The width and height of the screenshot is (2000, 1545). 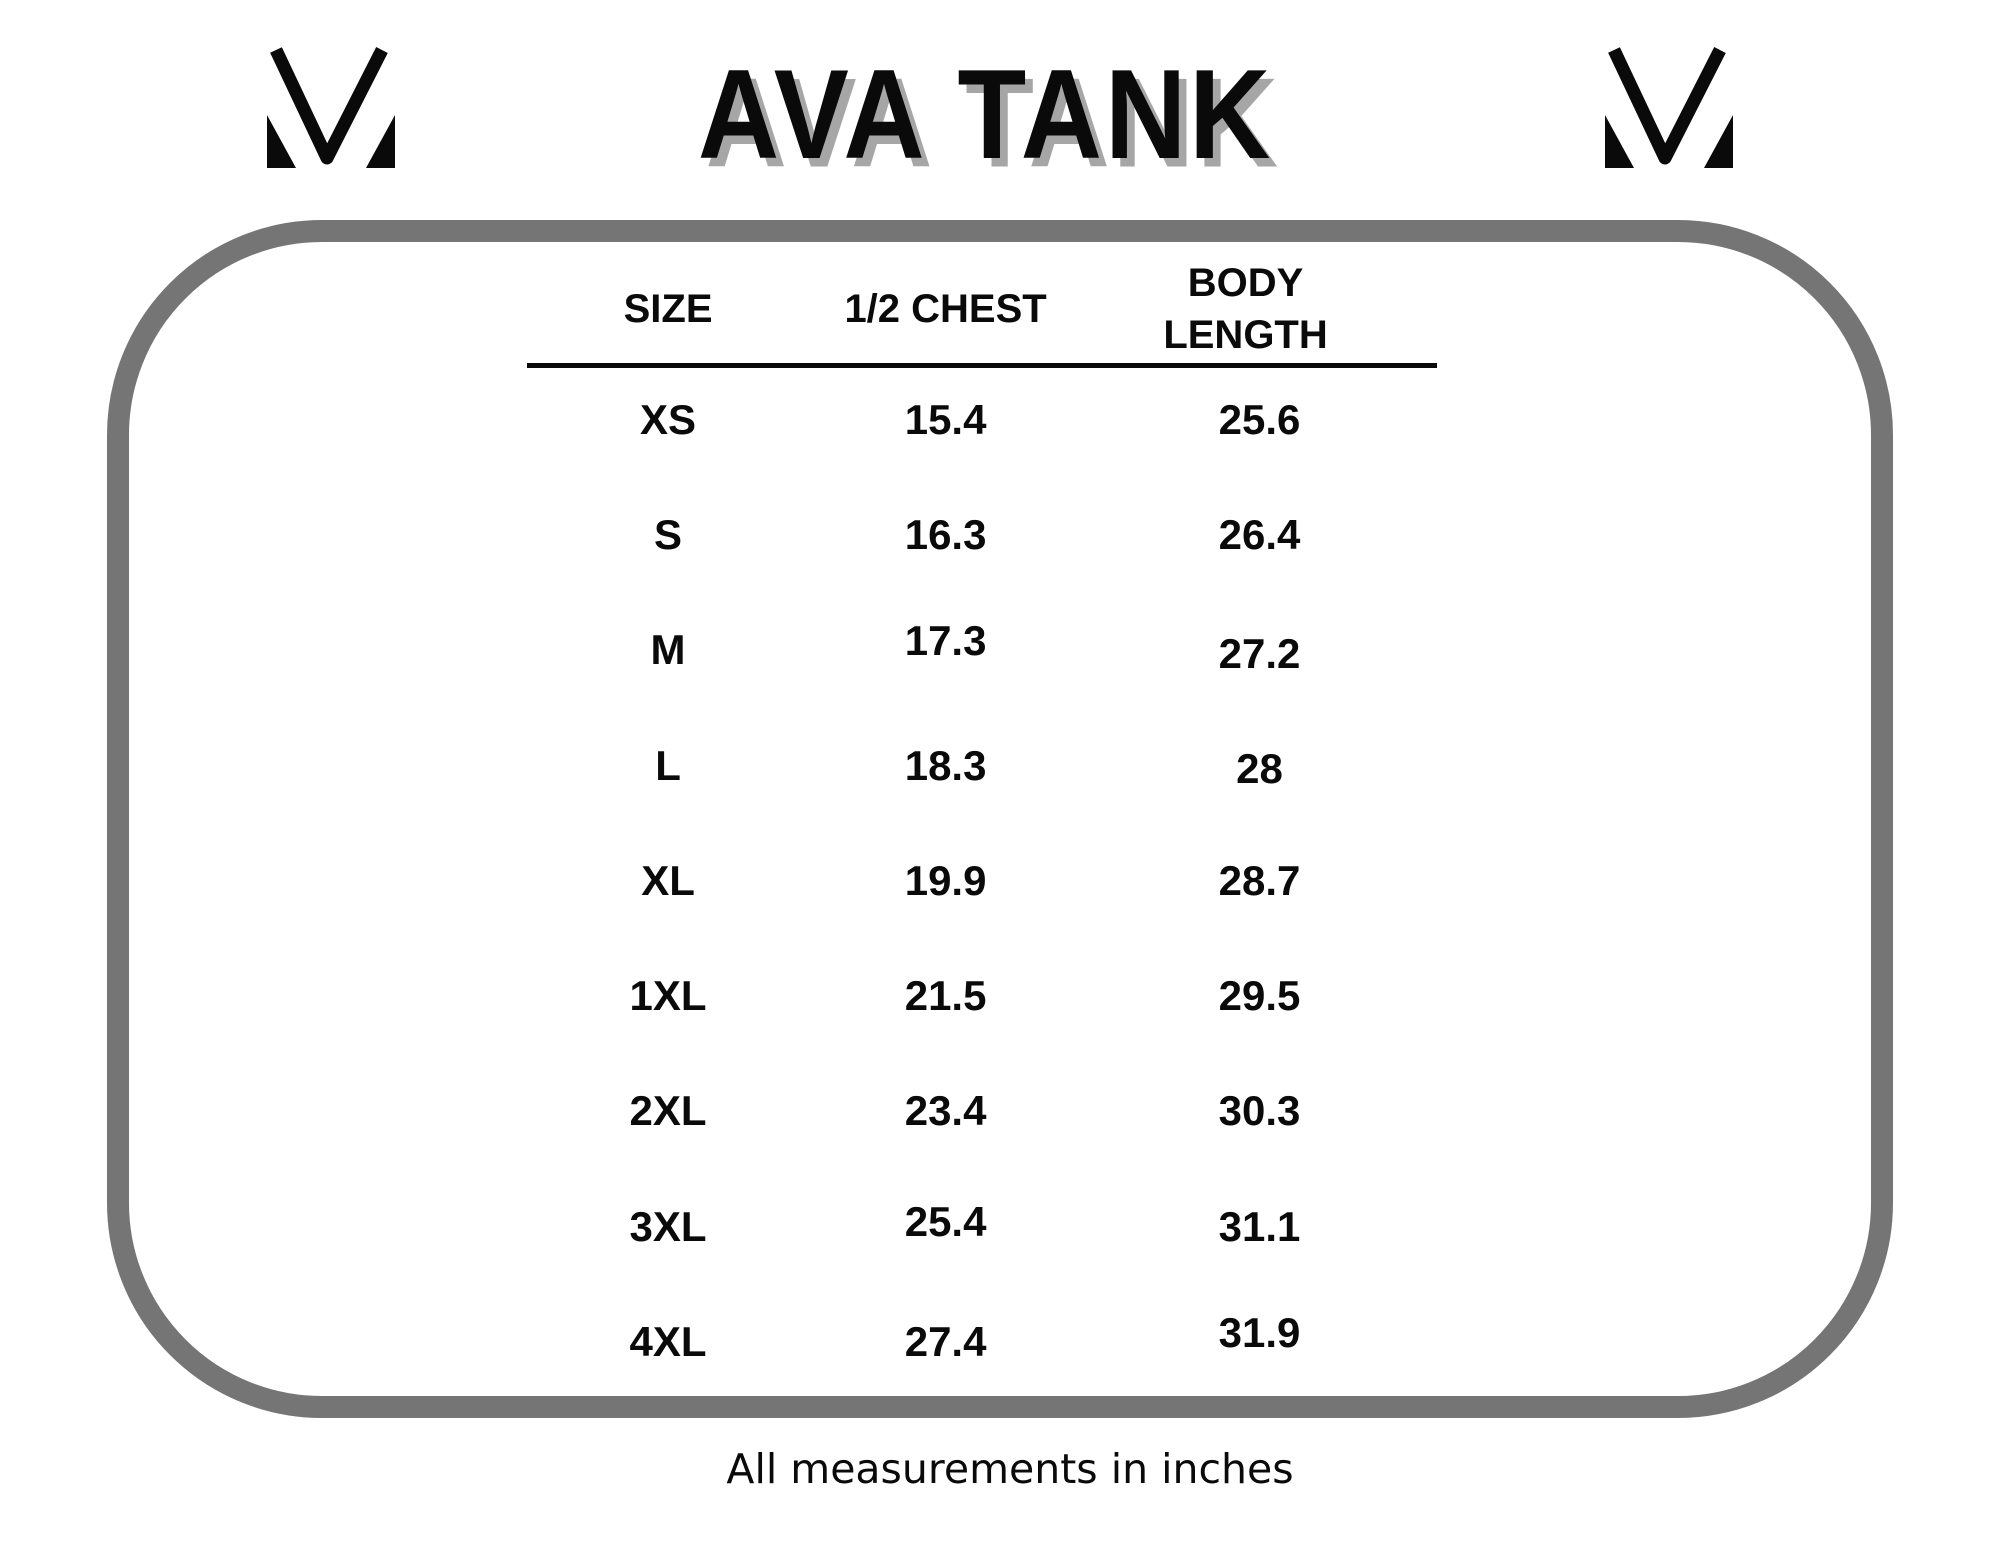 What do you see at coordinates (945, 641) in the screenshot?
I see `half-chest-cell: 17.3` at bounding box center [945, 641].